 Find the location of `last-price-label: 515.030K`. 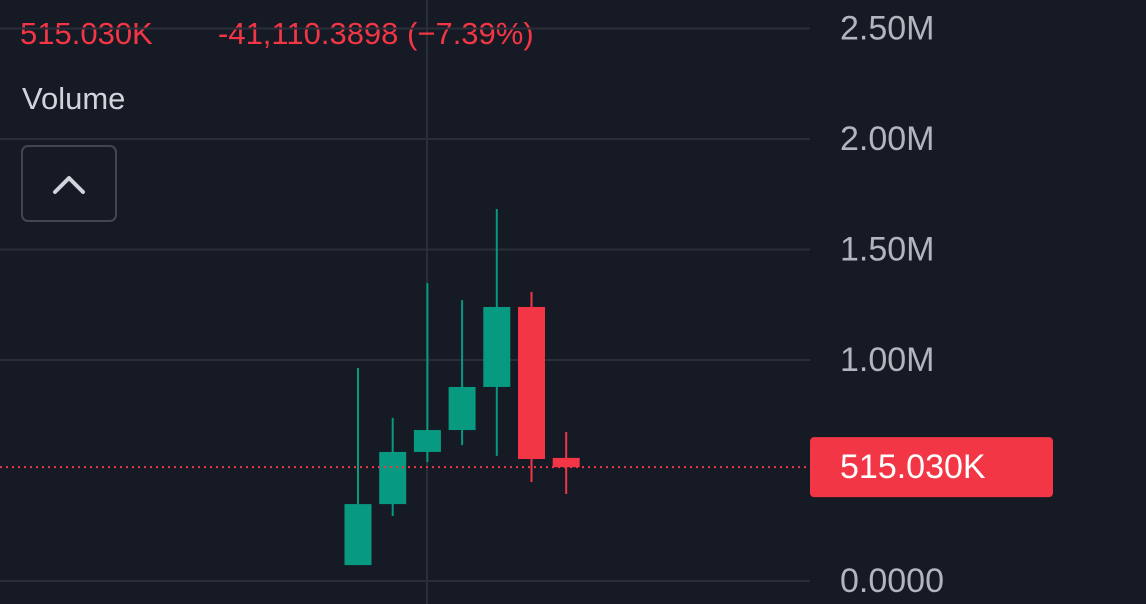

last-price-label: 515.030K is located at coordinates (913, 467).